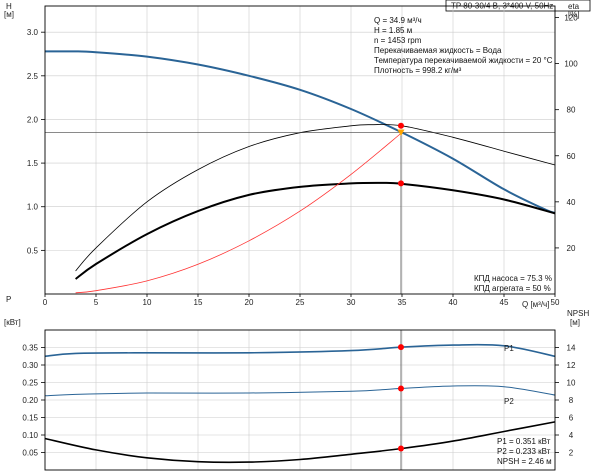 The image size is (600, 474). What do you see at coordinates (33, 76) in the screenshot?
I see `upper-y-left-tick-label: 2.5` at bounding box center [33, 76].